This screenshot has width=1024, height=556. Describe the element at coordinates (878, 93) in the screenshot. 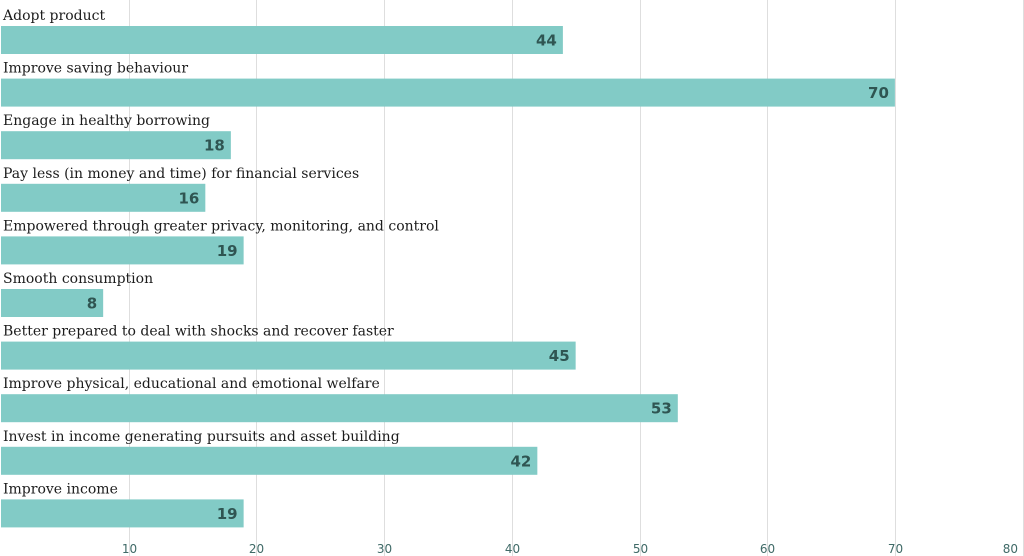

I see `value-label-2: 70` at that location.